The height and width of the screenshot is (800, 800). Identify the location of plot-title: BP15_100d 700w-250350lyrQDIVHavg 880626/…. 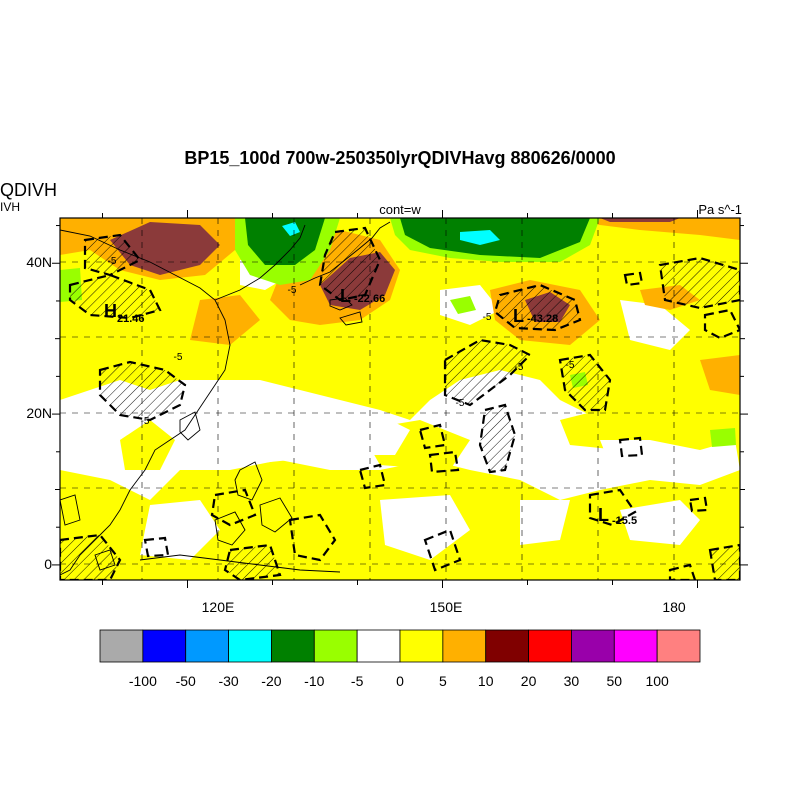
(400, 158).